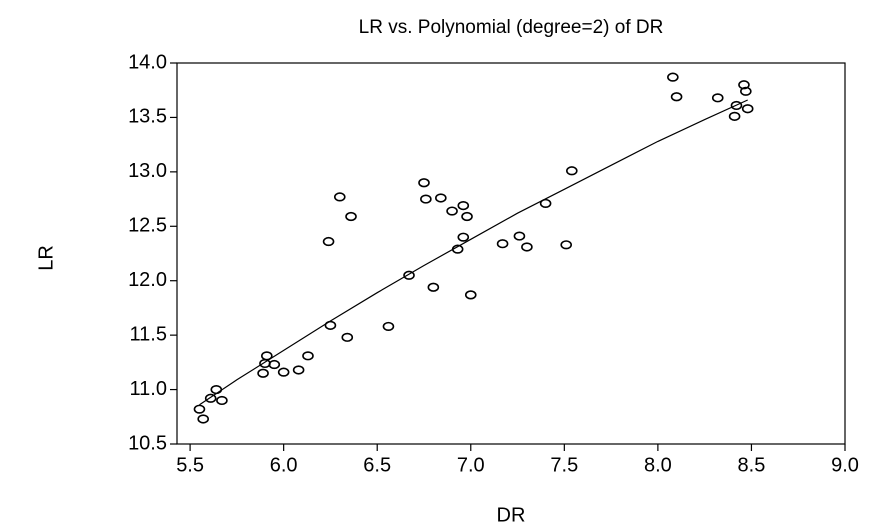 Image resolution: width=870 pixels, height=532 pixels. I want to click on chart-title: LR vs. Polynomial (degree=2) of DR, so click(511, 27).